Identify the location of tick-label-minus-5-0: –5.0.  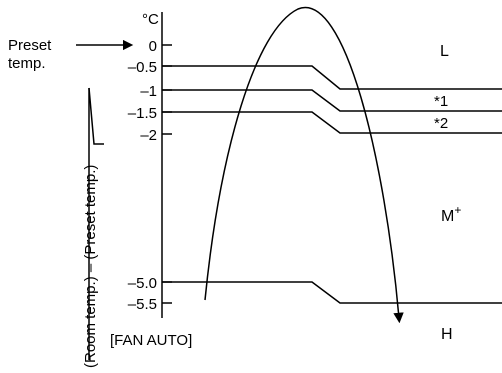
(142, 283).